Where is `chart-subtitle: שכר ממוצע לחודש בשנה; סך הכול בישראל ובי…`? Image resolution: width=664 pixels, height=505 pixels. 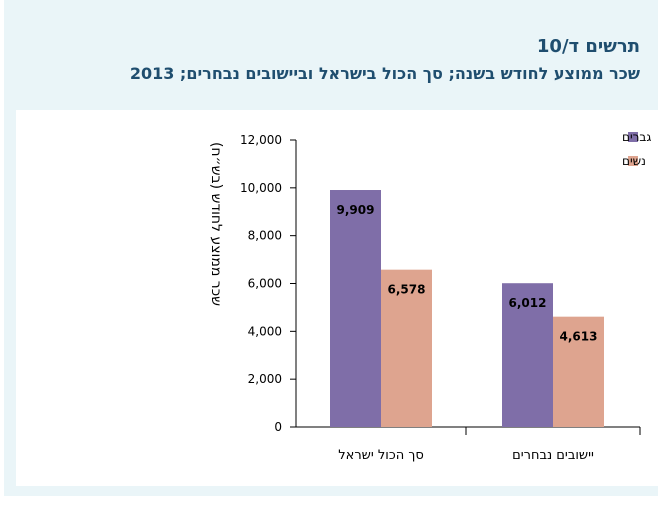 chart-subtitle: שכר ממוצע לחודש בשנה; סך הכול בישראל ובי… is located at coordinates (384, 73).